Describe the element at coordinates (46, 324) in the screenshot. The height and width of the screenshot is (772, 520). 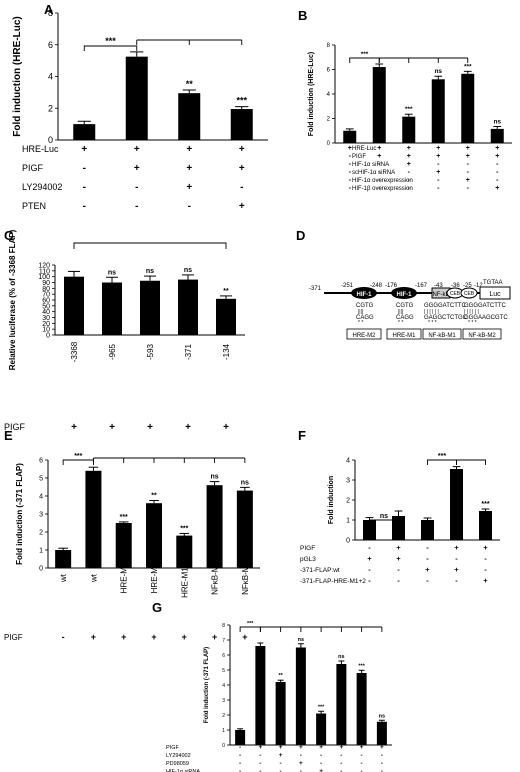
I see `y-tick-label: 20` at that location.